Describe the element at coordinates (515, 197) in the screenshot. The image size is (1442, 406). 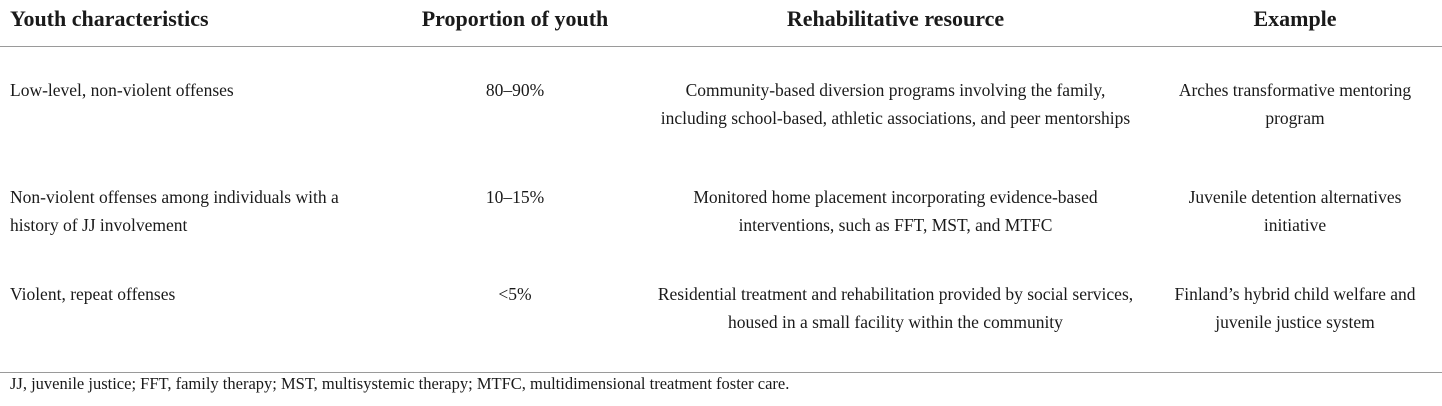
I see `cell-proportion: 10–15%` at that location.